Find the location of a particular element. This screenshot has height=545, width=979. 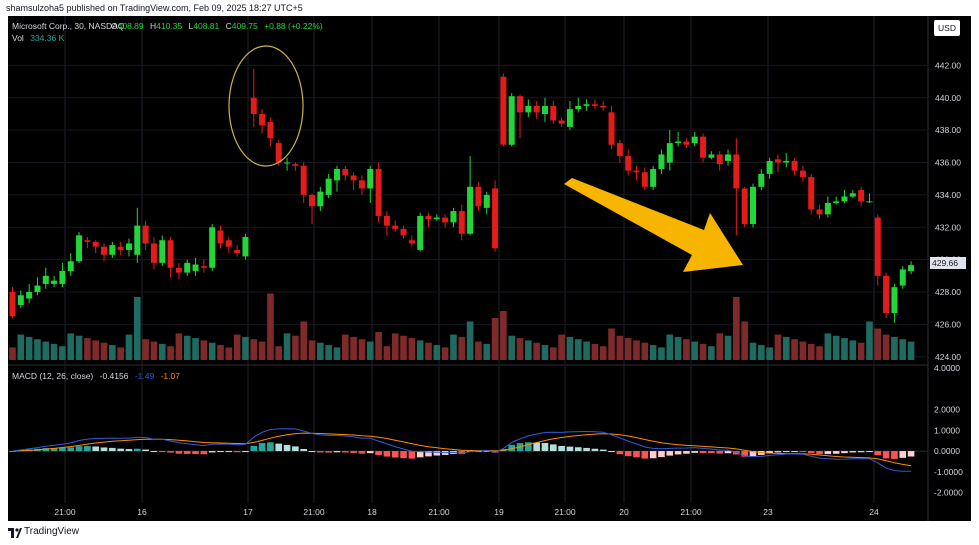

open-value: 408.89 is located at coordinates (131, 26).